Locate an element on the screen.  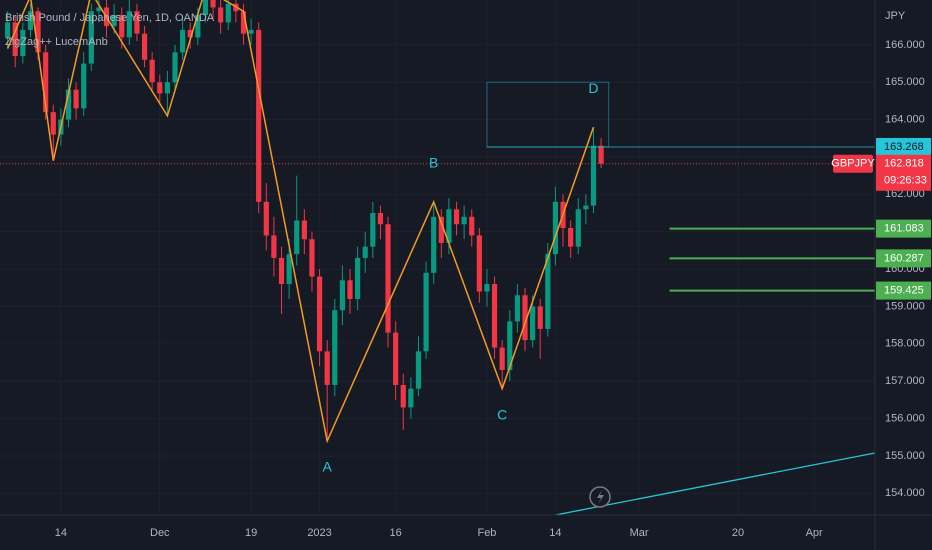
currency-label: JPY is located at coordinates (895, 16).